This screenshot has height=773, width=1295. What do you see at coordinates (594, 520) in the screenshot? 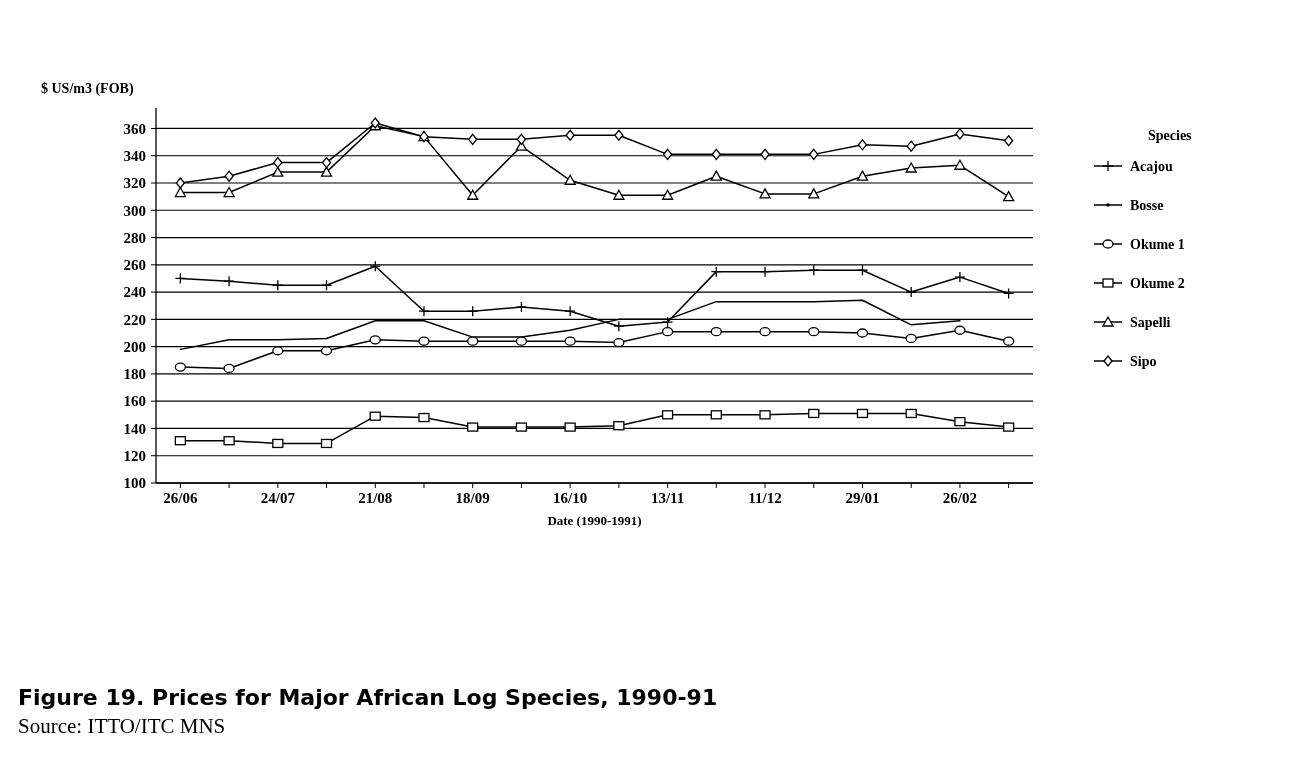
I see `x-axis-title: Date (1990-1991)` at bounding box center [594, 520].